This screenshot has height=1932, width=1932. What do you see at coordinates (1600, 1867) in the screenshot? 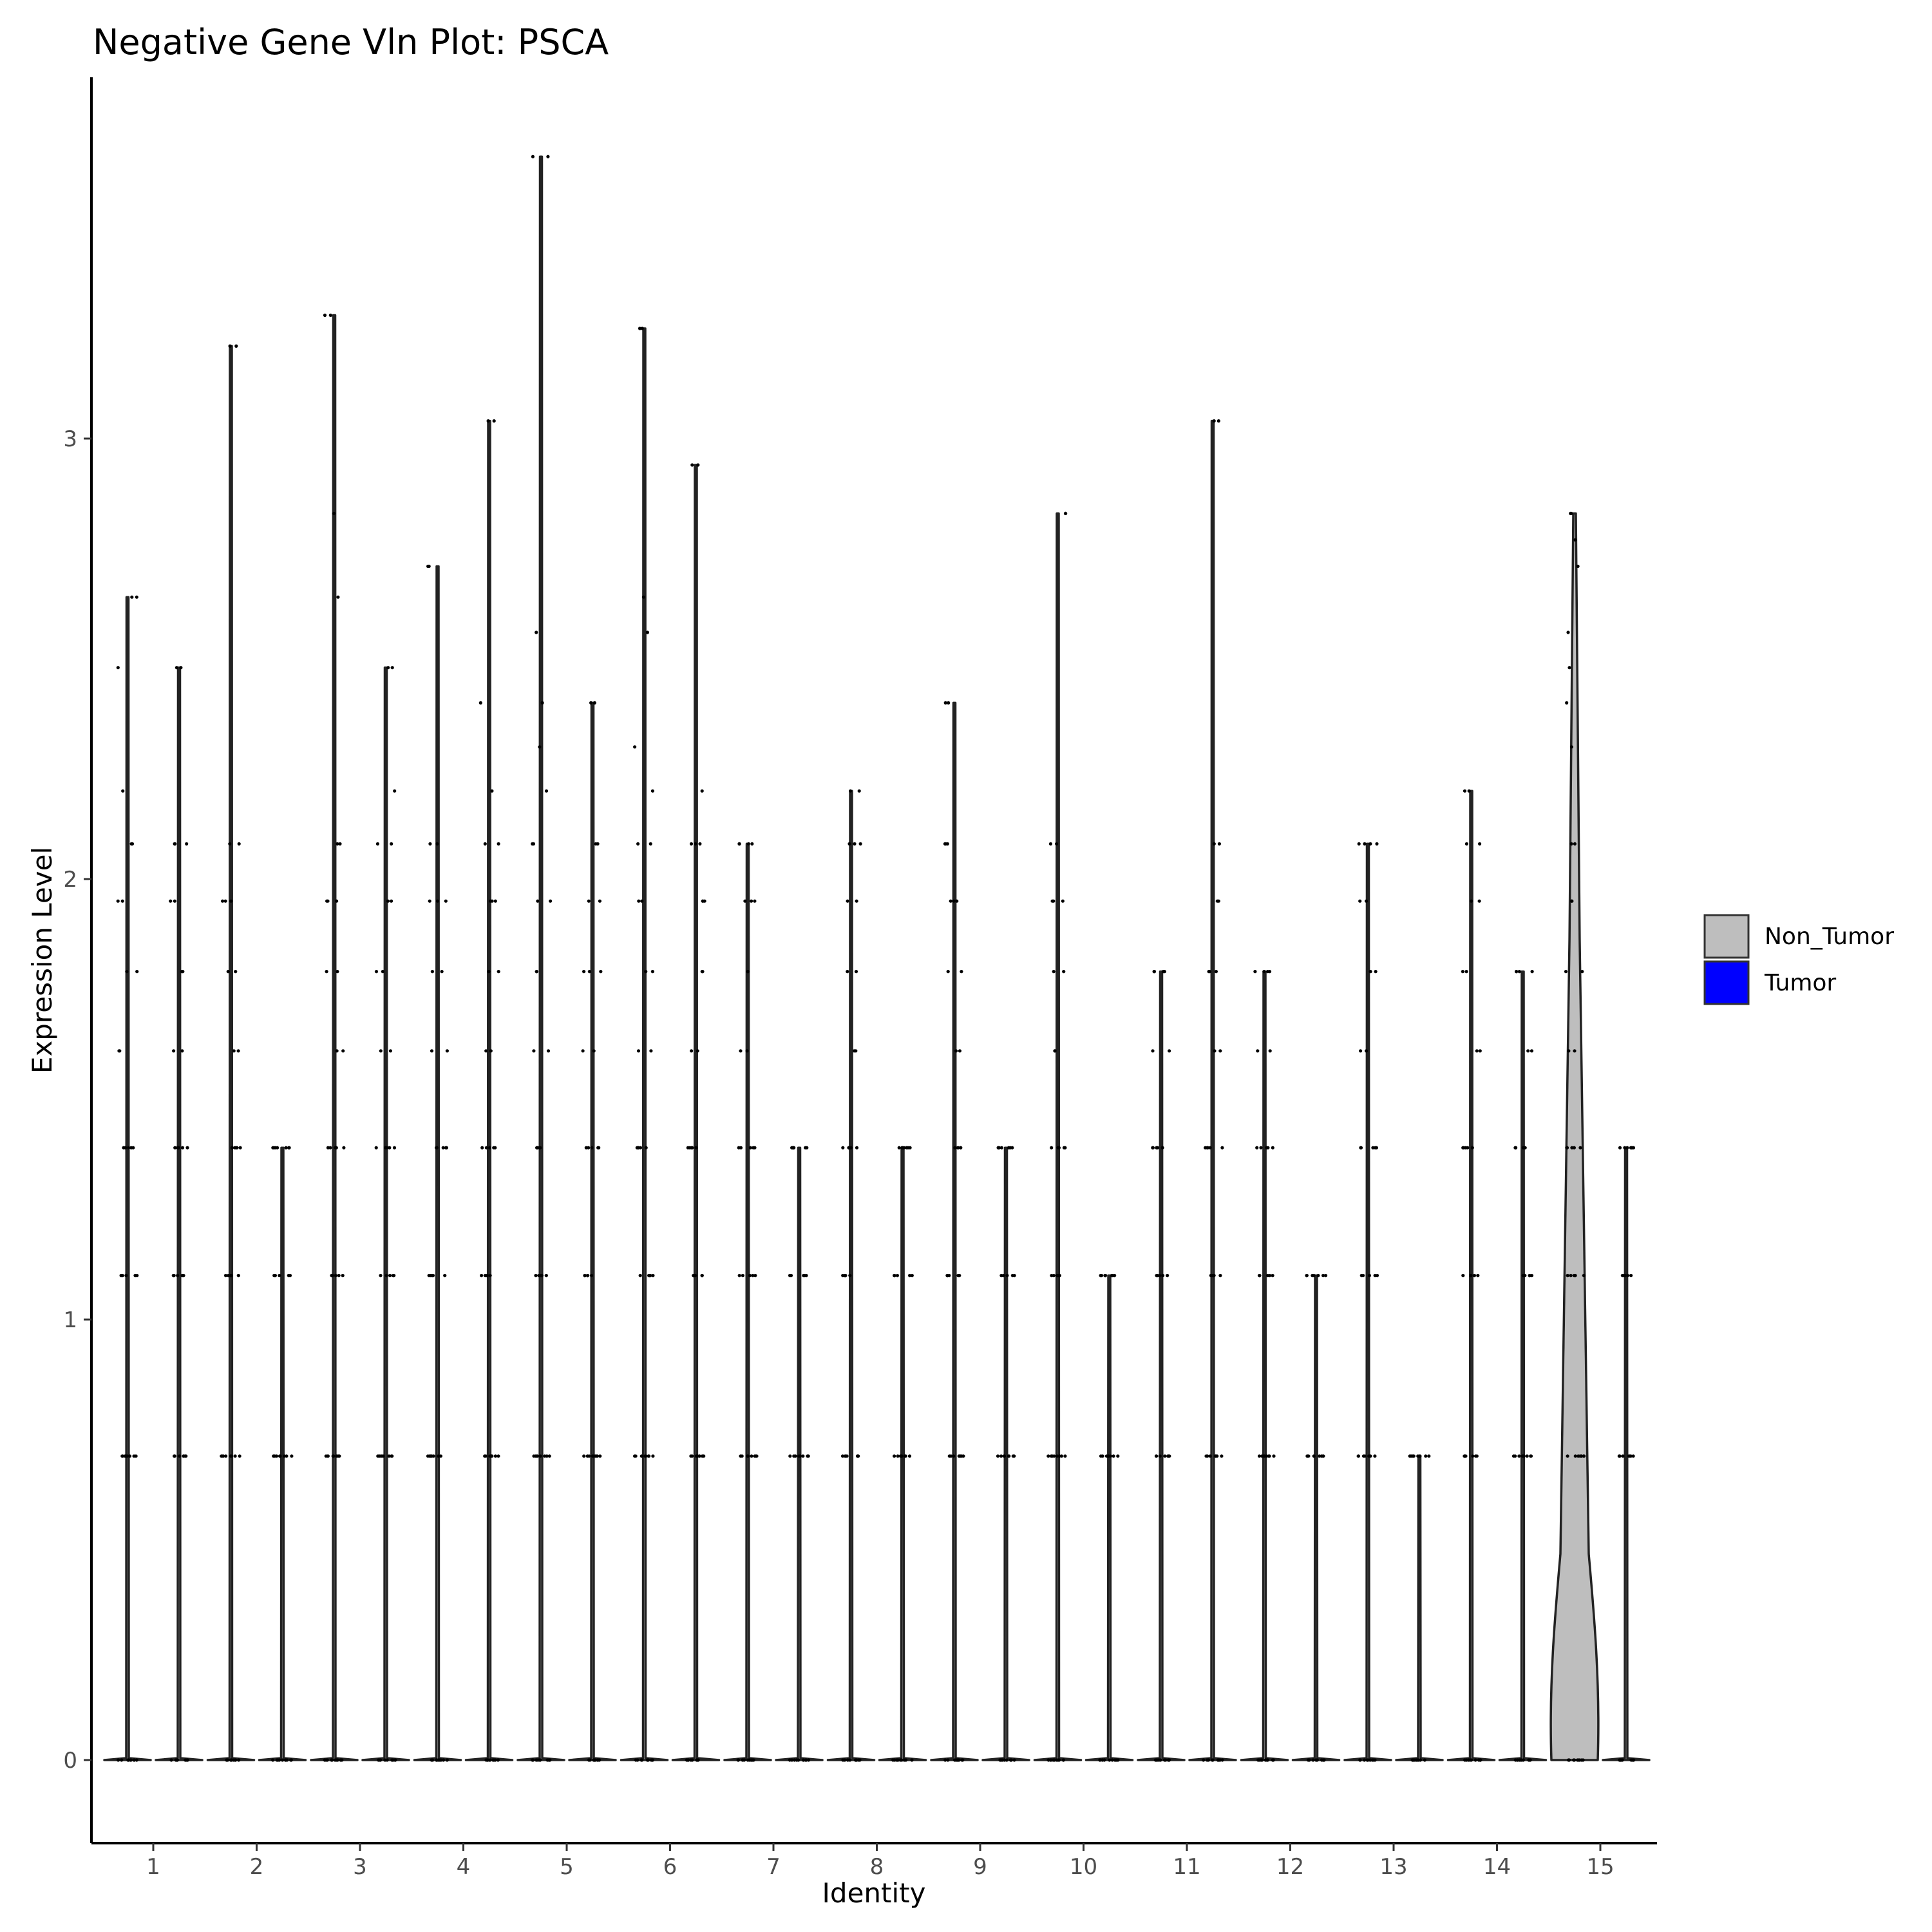
I see `x-tick-label: 15` at bounding box center [1600, 1867].